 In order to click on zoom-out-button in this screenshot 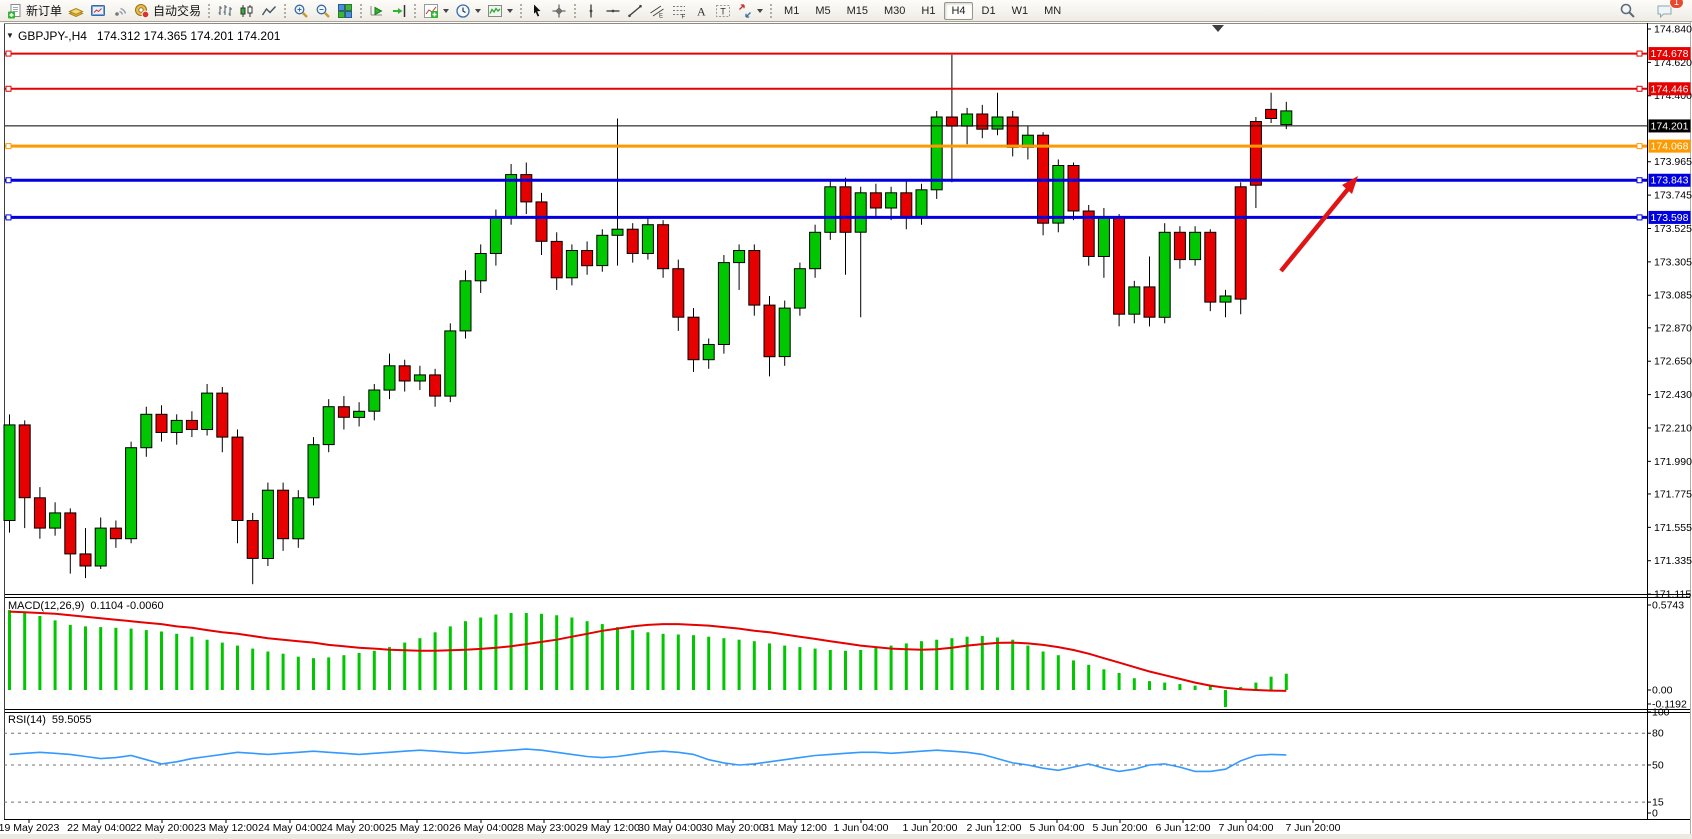, I will do `click(323, 11)`.